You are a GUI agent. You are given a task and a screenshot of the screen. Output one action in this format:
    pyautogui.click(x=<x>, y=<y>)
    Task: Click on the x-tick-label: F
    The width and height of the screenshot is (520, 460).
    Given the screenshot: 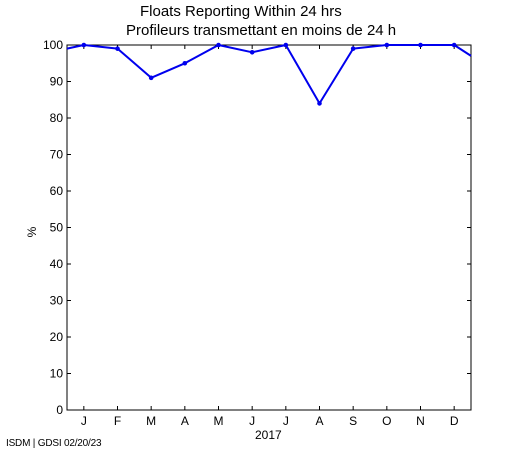 What is the action you would take?
    pyautogui.click(x=117, y=421)
    